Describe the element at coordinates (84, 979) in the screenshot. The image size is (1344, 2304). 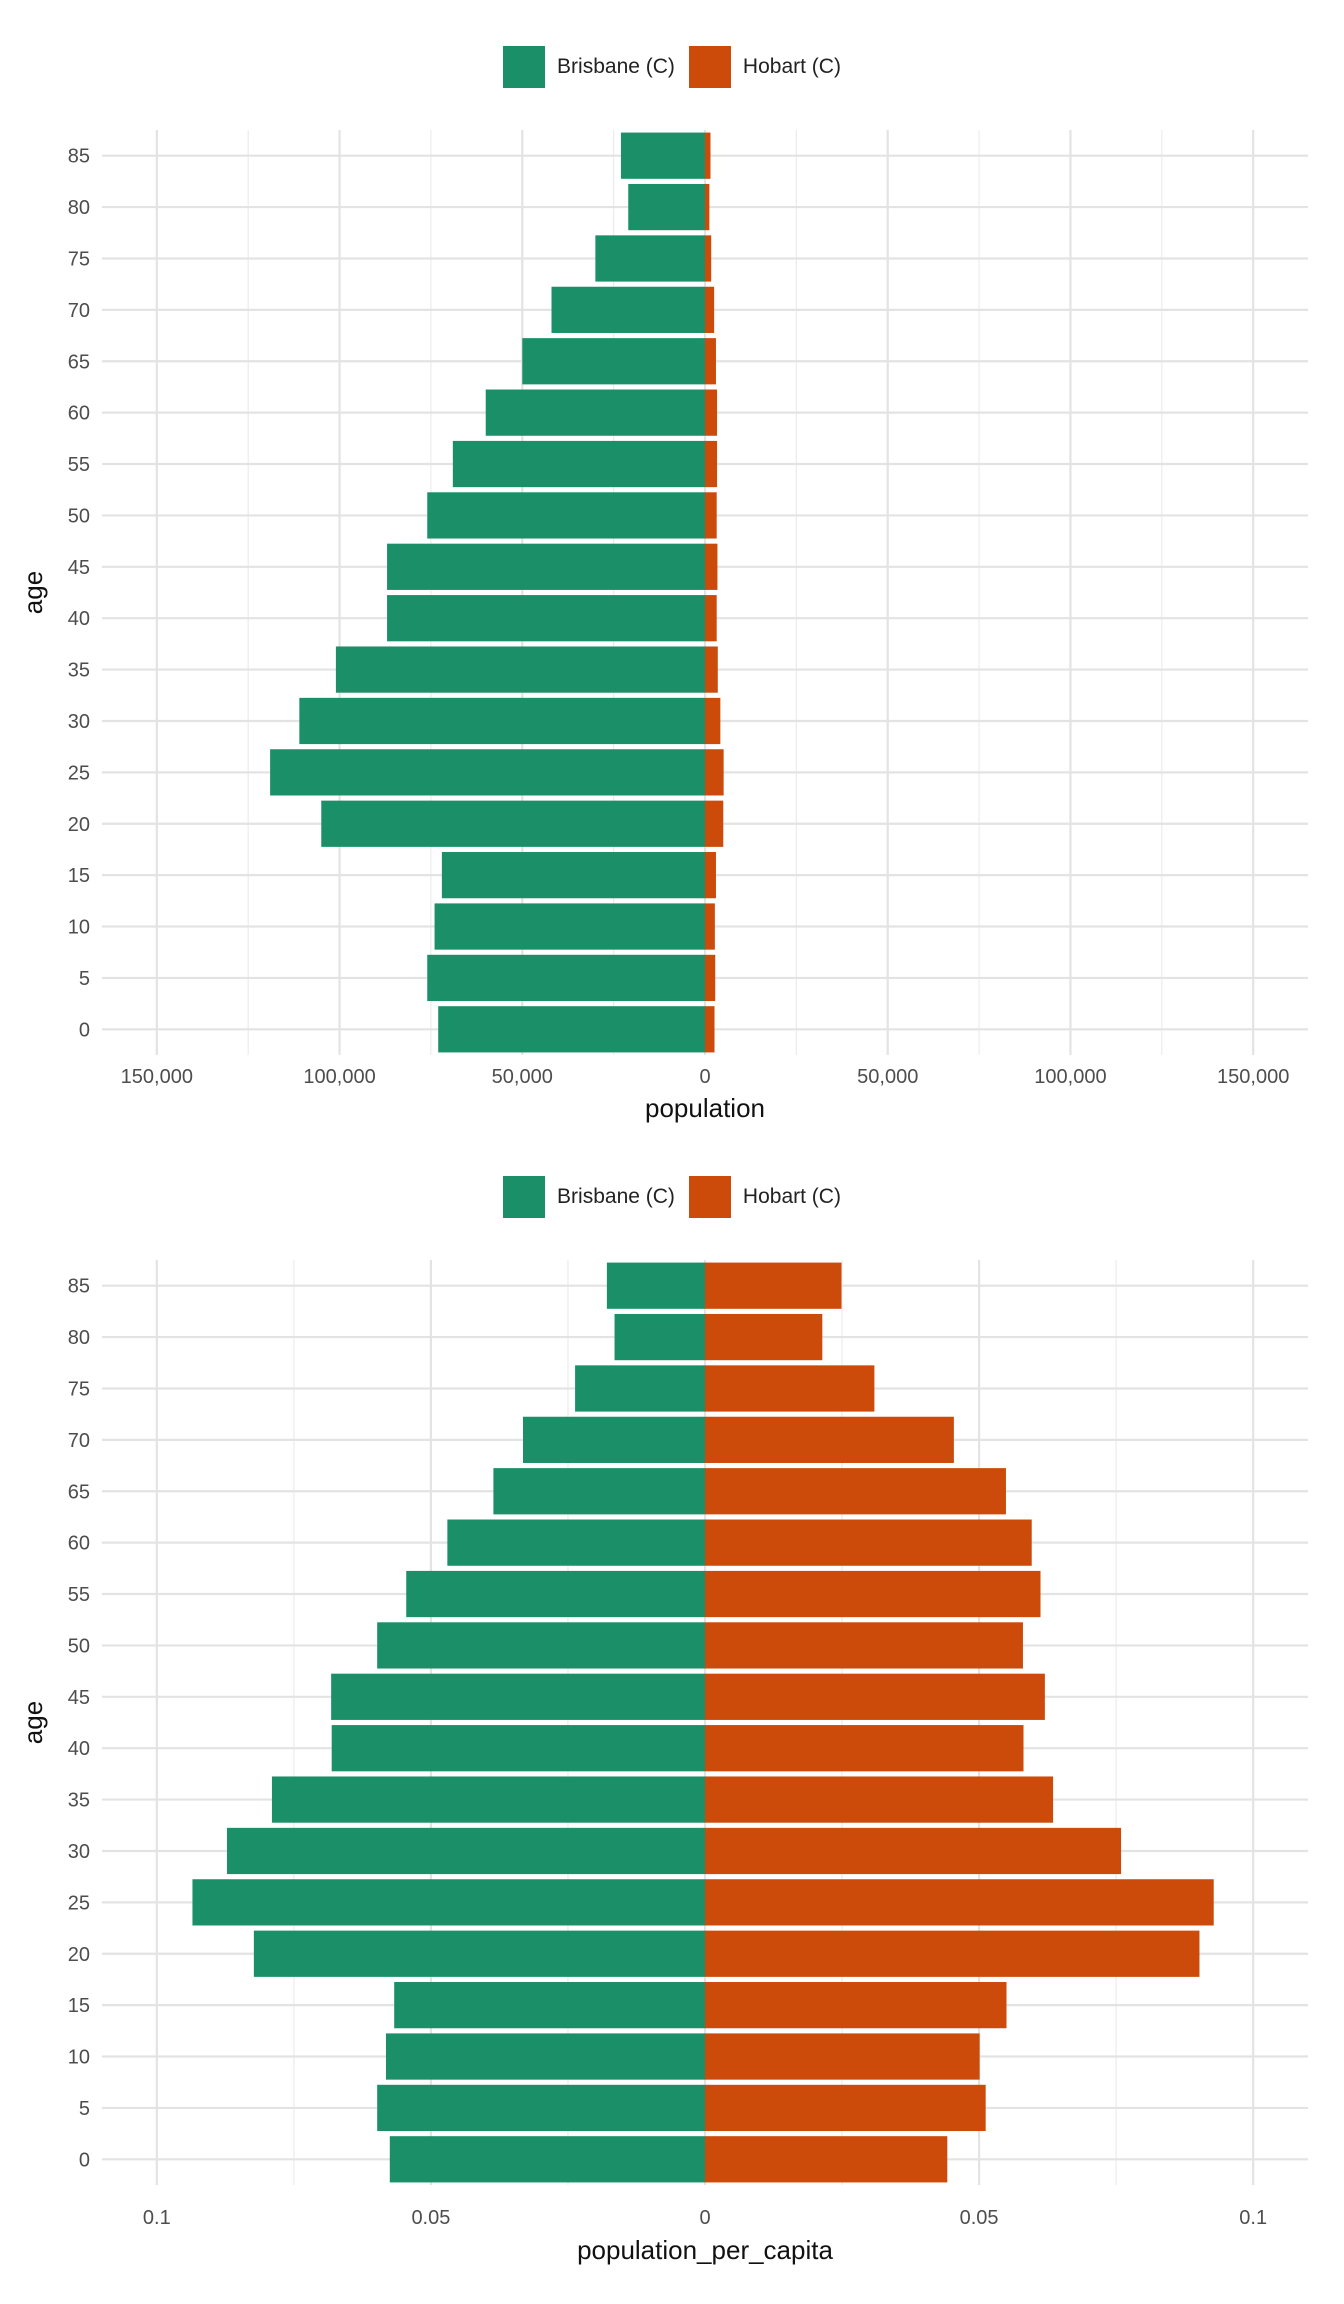
I see `y-tick-label: 5` at that location.